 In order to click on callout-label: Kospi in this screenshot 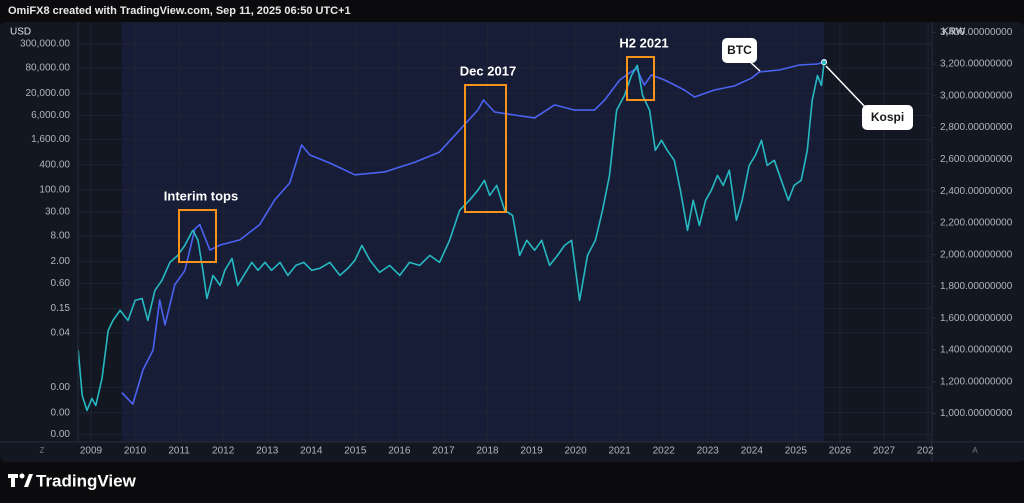, I will do `click(887, 117)`.